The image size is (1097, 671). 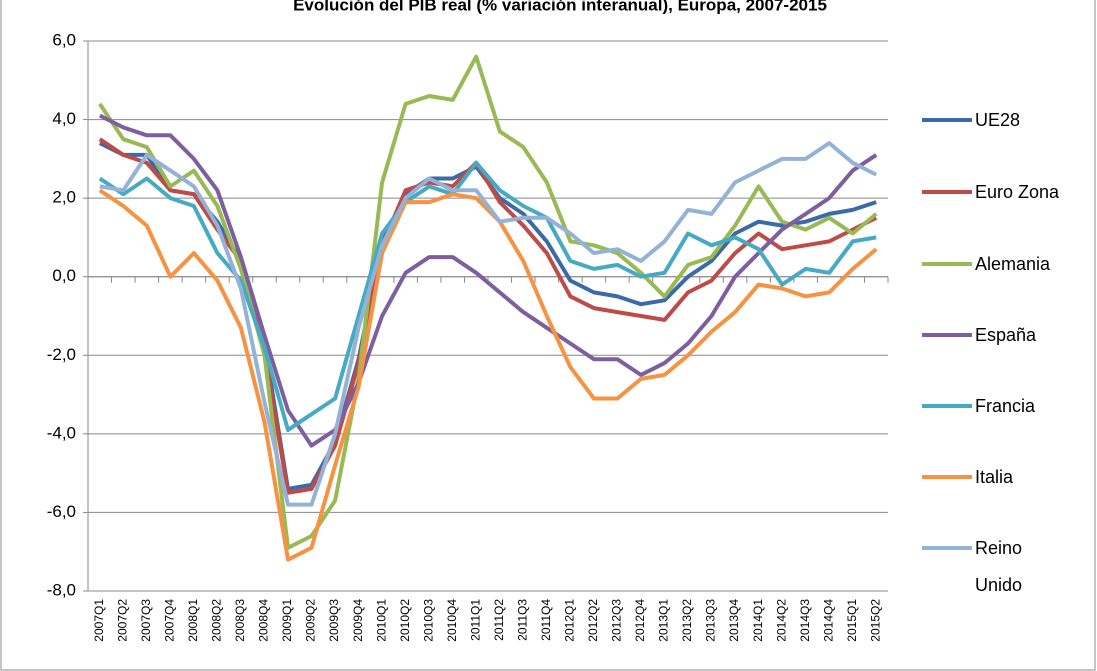 What do you see at coordinates (64, 275) in the screenshot?
I see `y-tick-label: 0,0` at bounding box center [64, 275].